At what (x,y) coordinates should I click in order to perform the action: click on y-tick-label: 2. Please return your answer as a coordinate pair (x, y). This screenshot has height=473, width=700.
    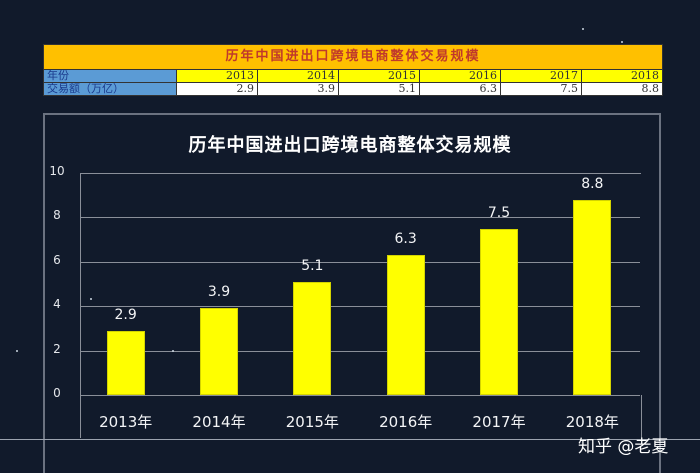
    Looking at the image, I should click on (57, 348).